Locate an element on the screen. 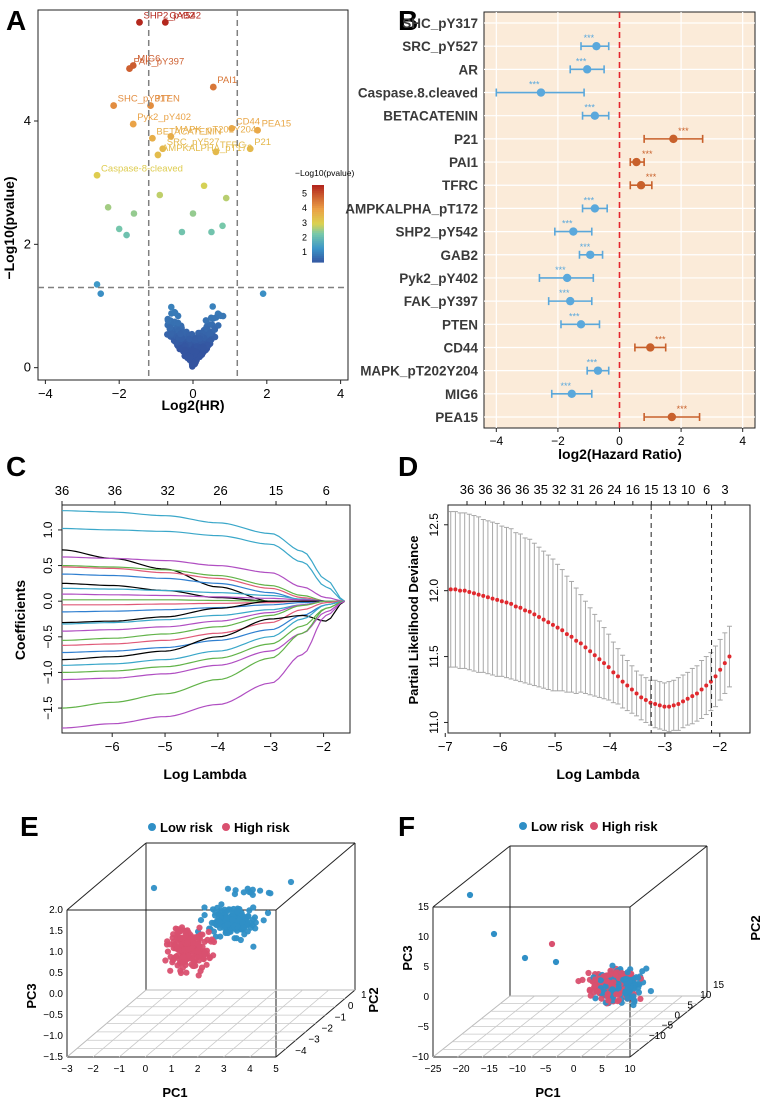 The width and height of the screenshot is (767, 1103). volcano-point-label: SHP2_pY542 is located at coordinates (172, 15).